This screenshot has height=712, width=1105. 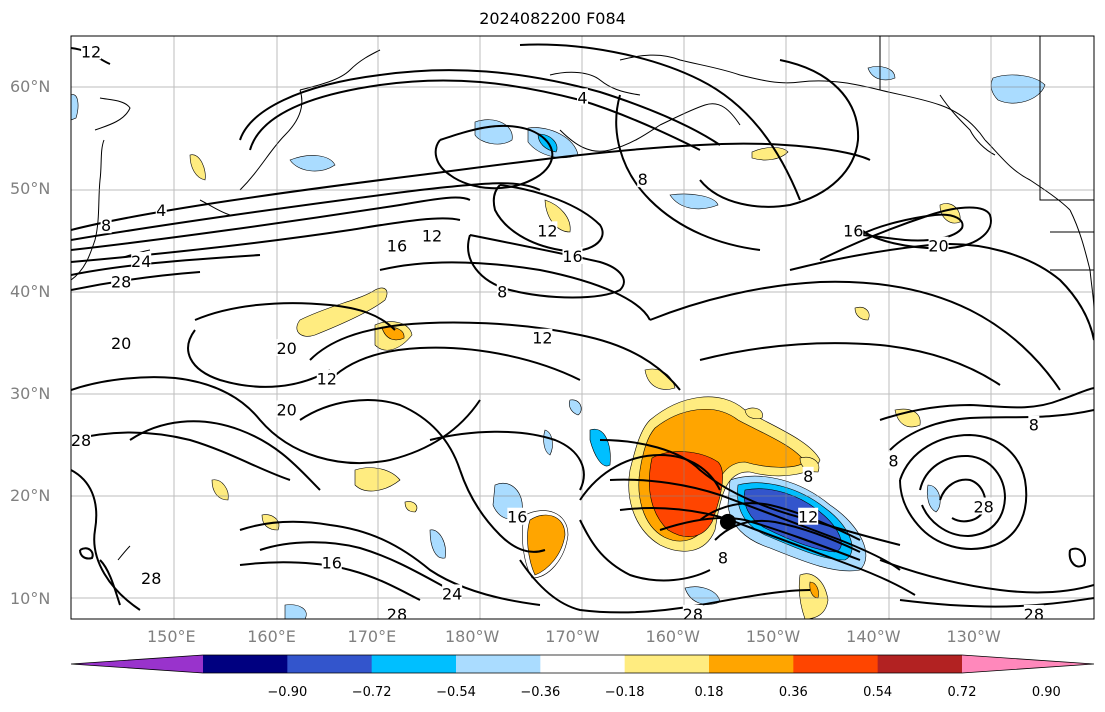 I want to click on colorbar-tick-label: 0.18, so click(x=709, y=692).